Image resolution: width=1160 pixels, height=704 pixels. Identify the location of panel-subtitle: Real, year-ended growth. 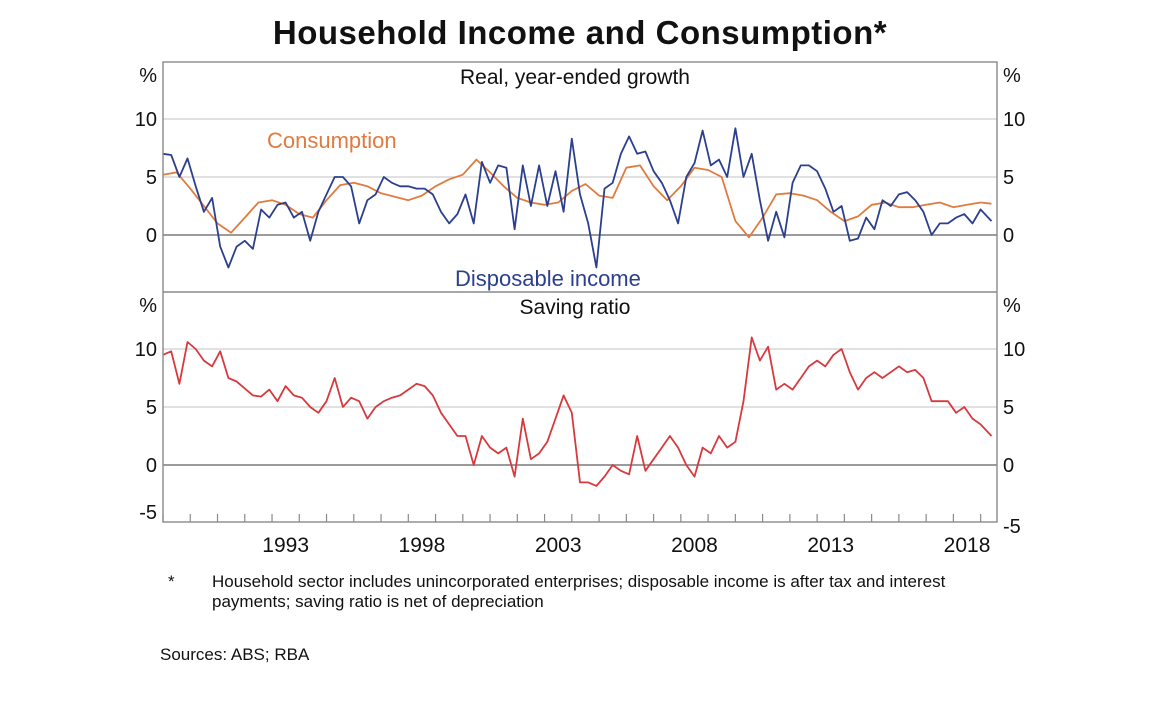
(575, 77).